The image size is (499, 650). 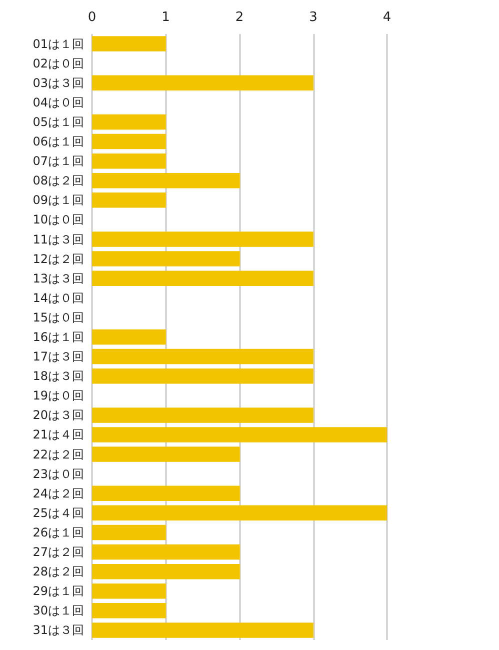 I want to click on y-tick-label: 16は１回, so click(x=58, y=337).